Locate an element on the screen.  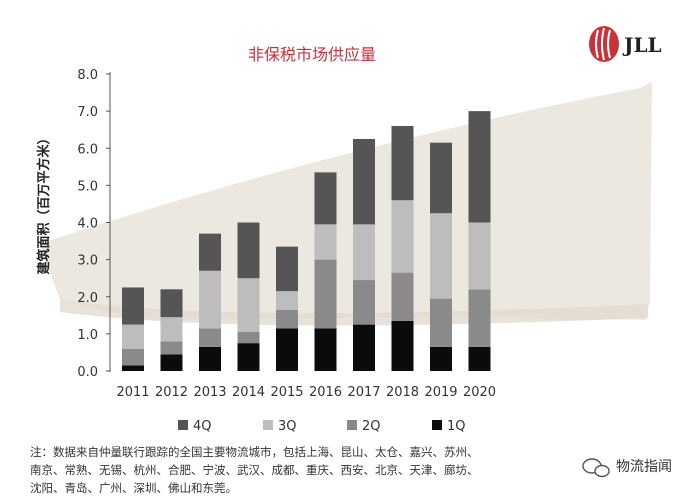
y-tick-label: 5.0 is located at coordinates (87, 186).